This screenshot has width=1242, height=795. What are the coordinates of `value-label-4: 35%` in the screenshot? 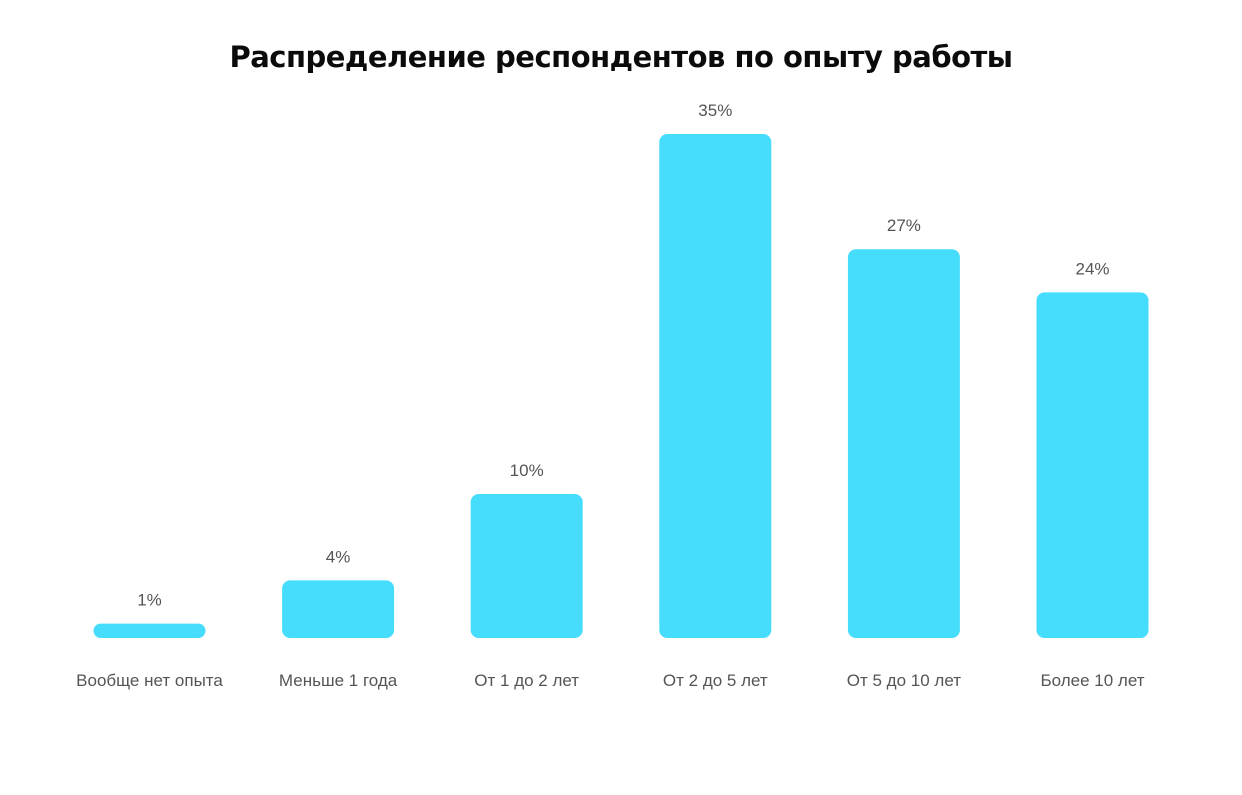 It's located at (715, 110).